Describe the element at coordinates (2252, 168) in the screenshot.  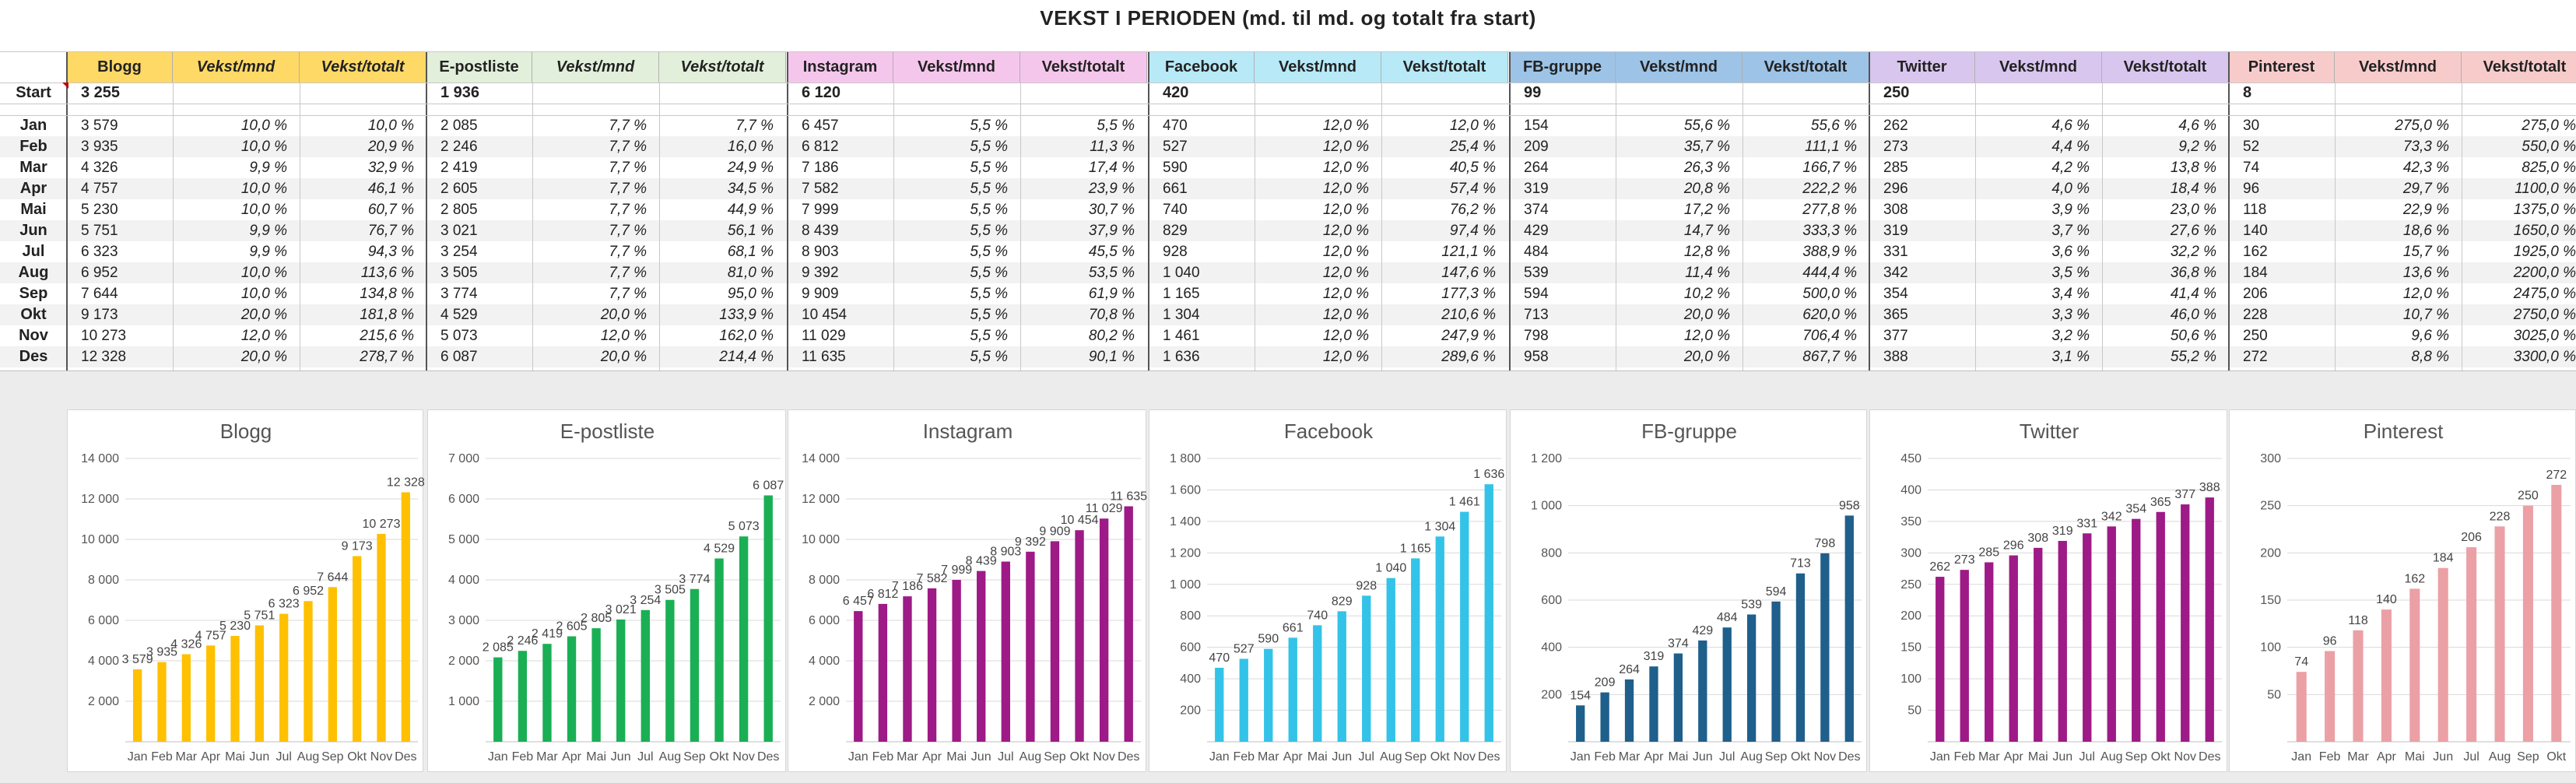
I see `value-cell: 74` at that location.